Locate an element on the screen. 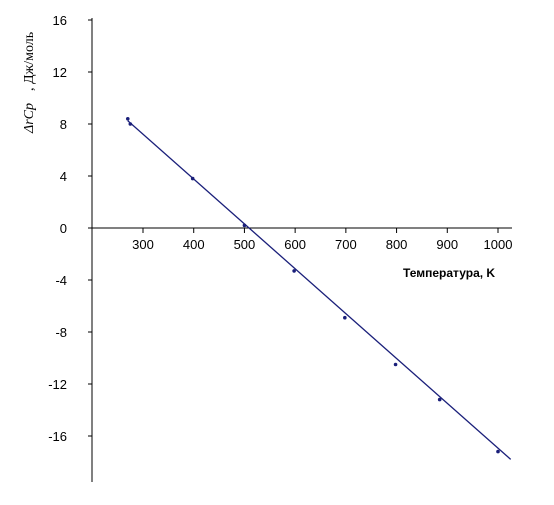  x-axis-label: Температура, K is located at coordinates (449, 273).